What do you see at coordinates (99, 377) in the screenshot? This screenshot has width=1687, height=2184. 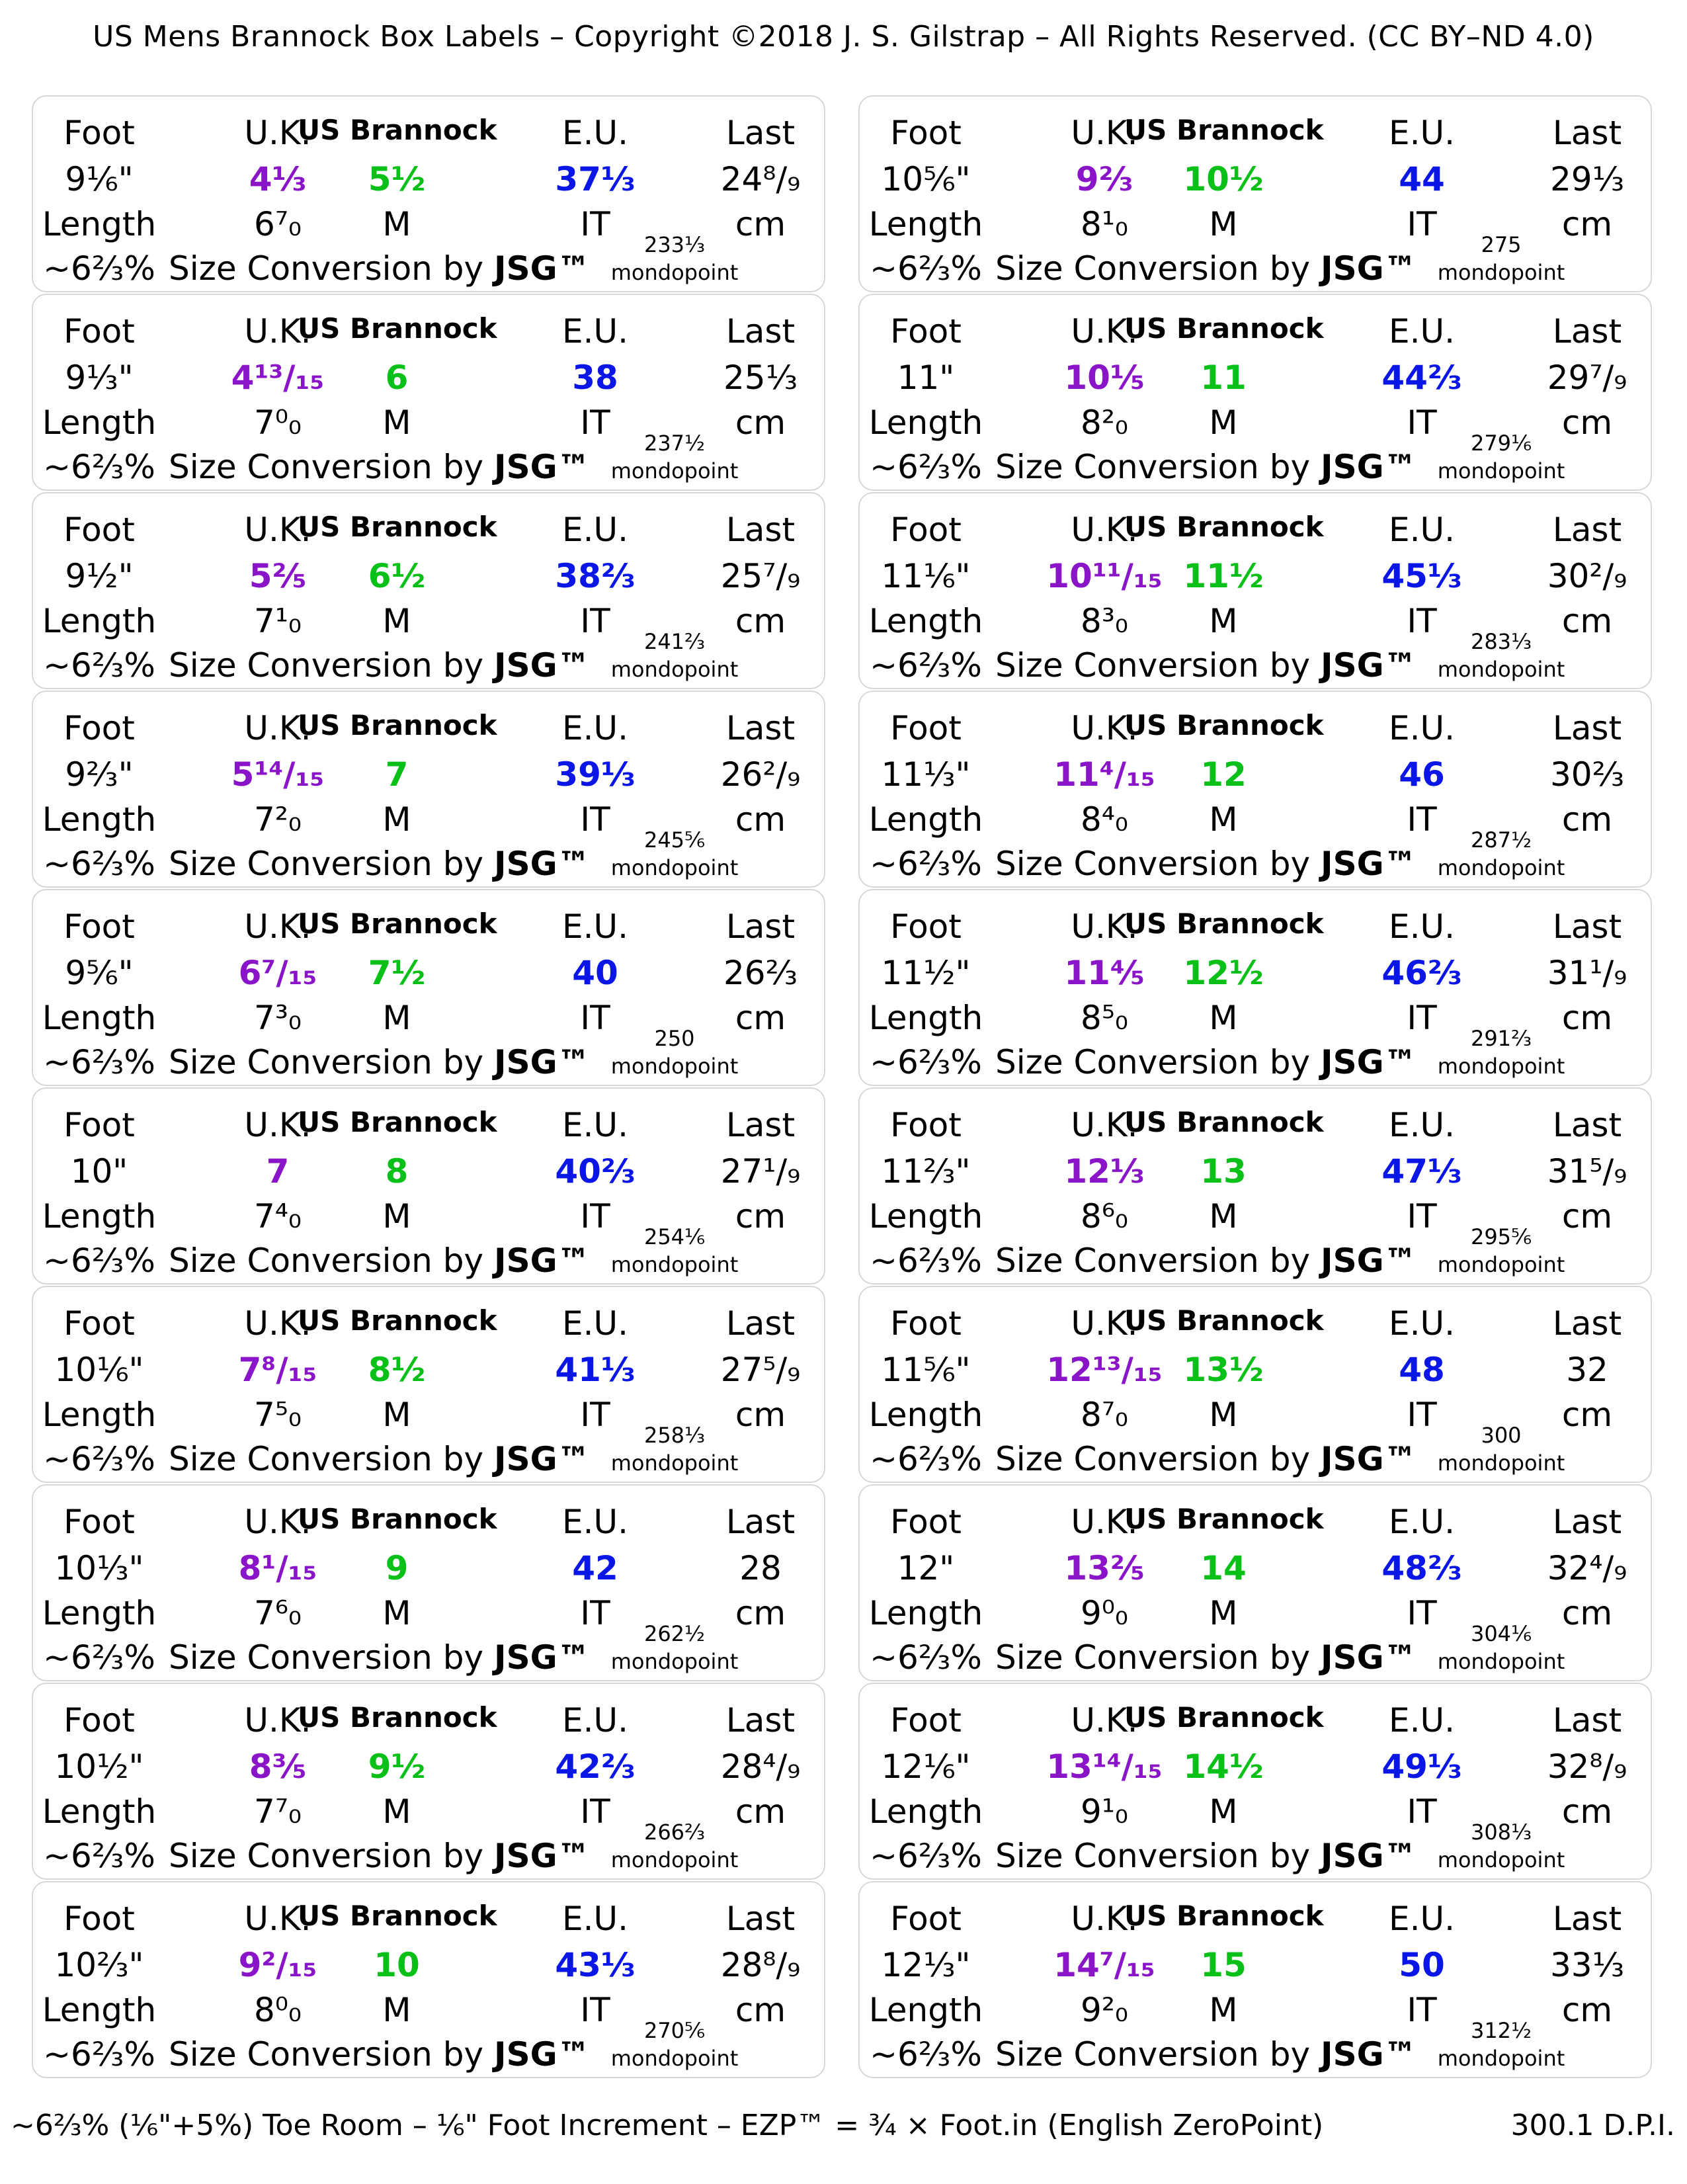 I see `foot-size: 9⅓"` at bounding box center [99, 377].